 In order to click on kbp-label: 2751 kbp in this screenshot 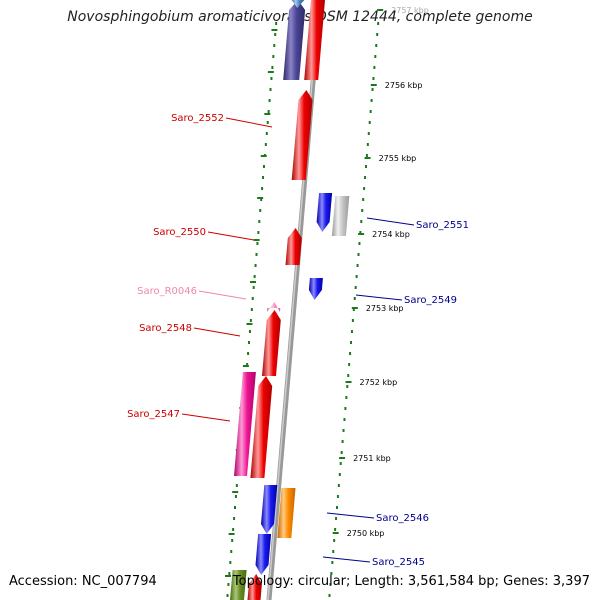, I will do `click(372, 458)`.